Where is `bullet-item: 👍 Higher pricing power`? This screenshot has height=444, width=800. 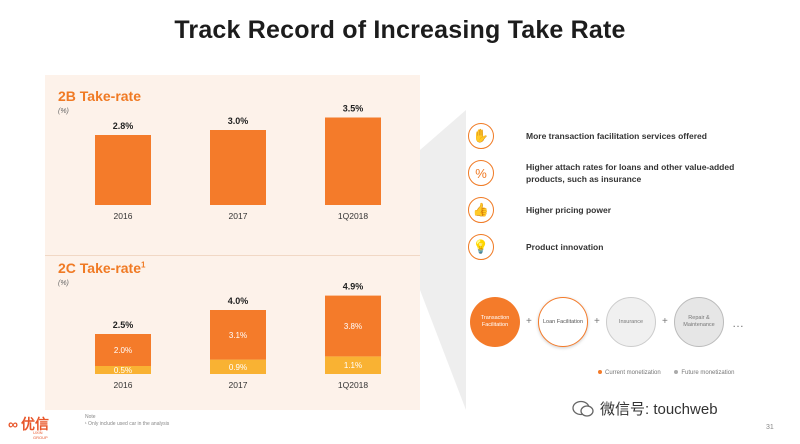 bullet-item: 👍 Higher pricing power is located at coordinates (623, 210).